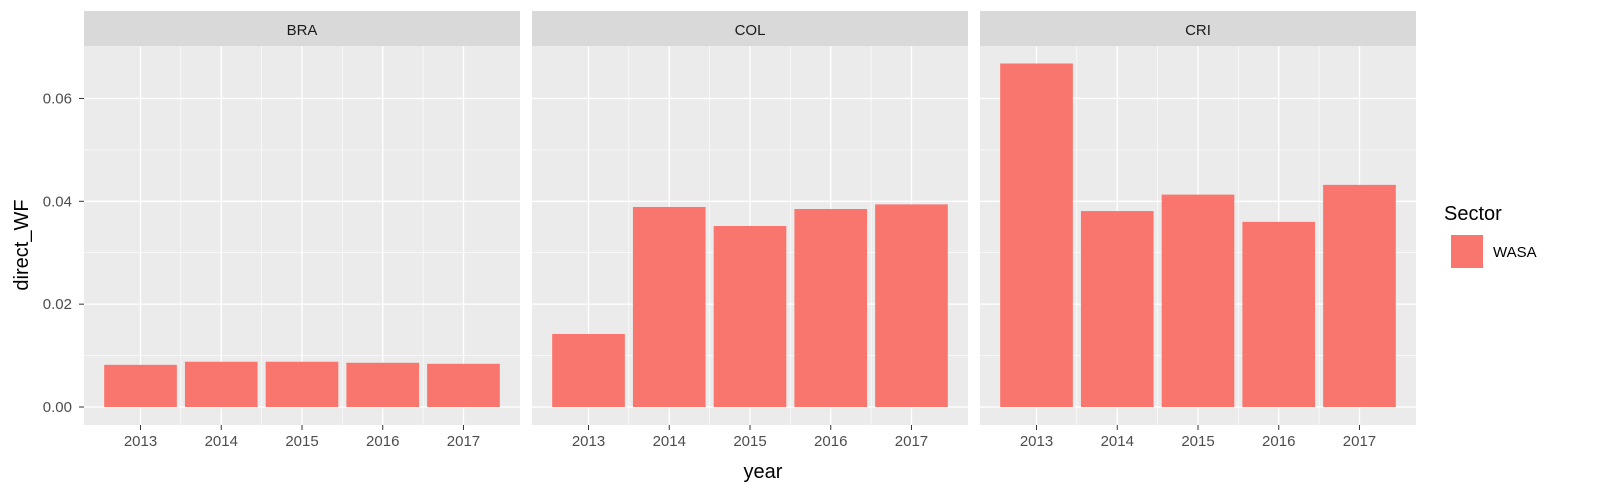 The width and height of the screenshot is (1600, 500). Describe the element at coordinates (63, 253) in the screenshot. I see `y-axis: 0.00 0.02 0.04 0.06` at that location.